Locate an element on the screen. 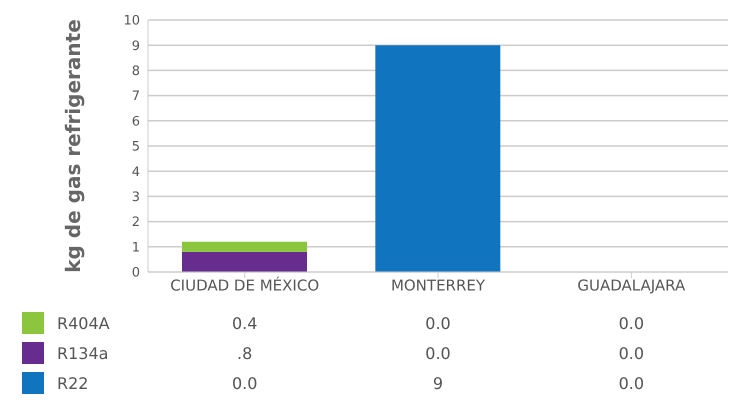  x-tick-label: MONTERREY is located at coordinates (438, 285).